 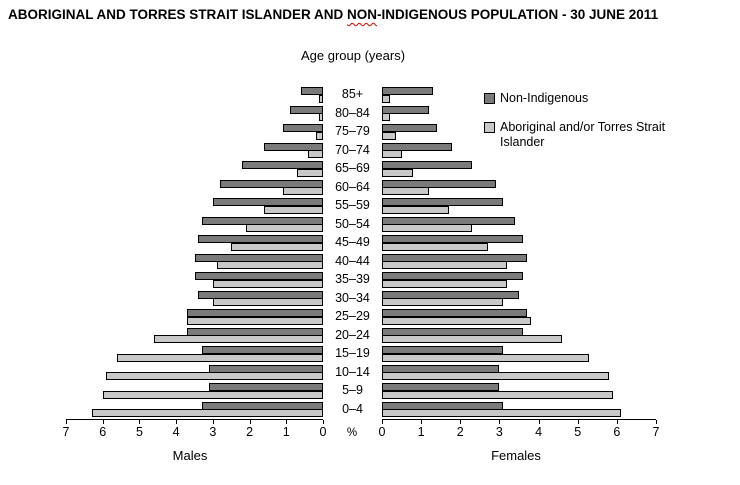 What do you see at coordinates (352, 371) in the screenshot?
I see `age-group-label: 10–14` at bounding box center [352, 371].